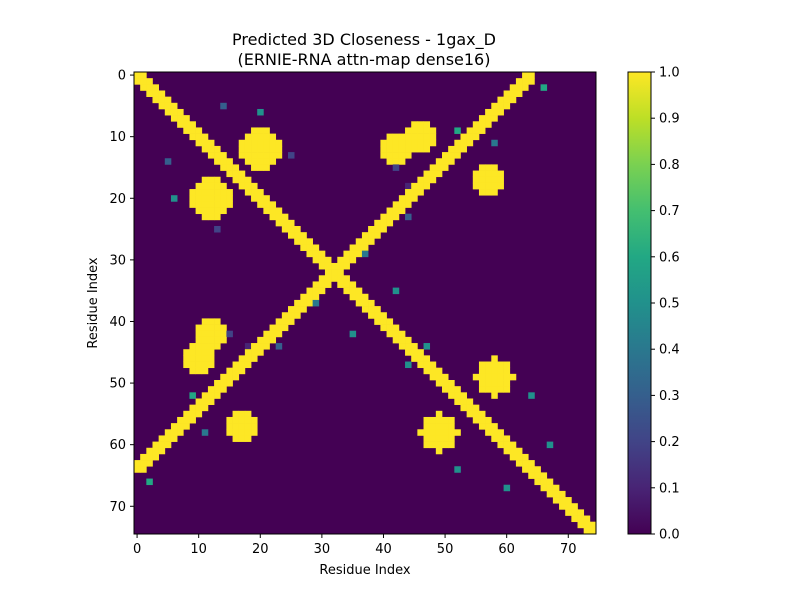 The height and width of the screenshot is (600, 800). I want to click on y-tick-label: 10, so click(117, 137).